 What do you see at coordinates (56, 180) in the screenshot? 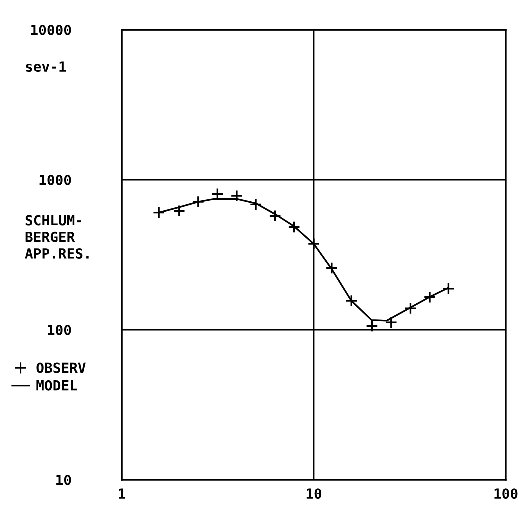
I see `y-tick-label: 1000` at bounding box center [56, 180].